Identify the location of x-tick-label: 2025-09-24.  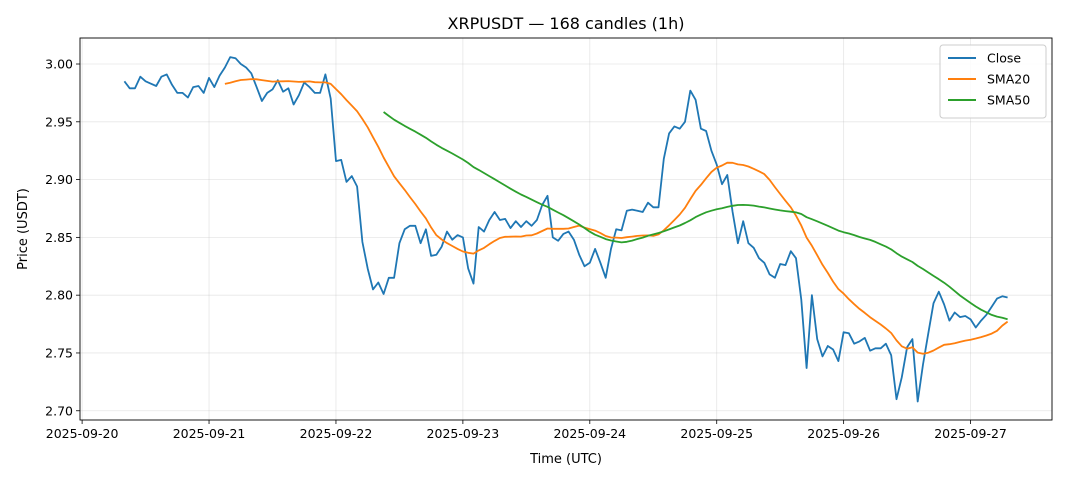
(589, 433).